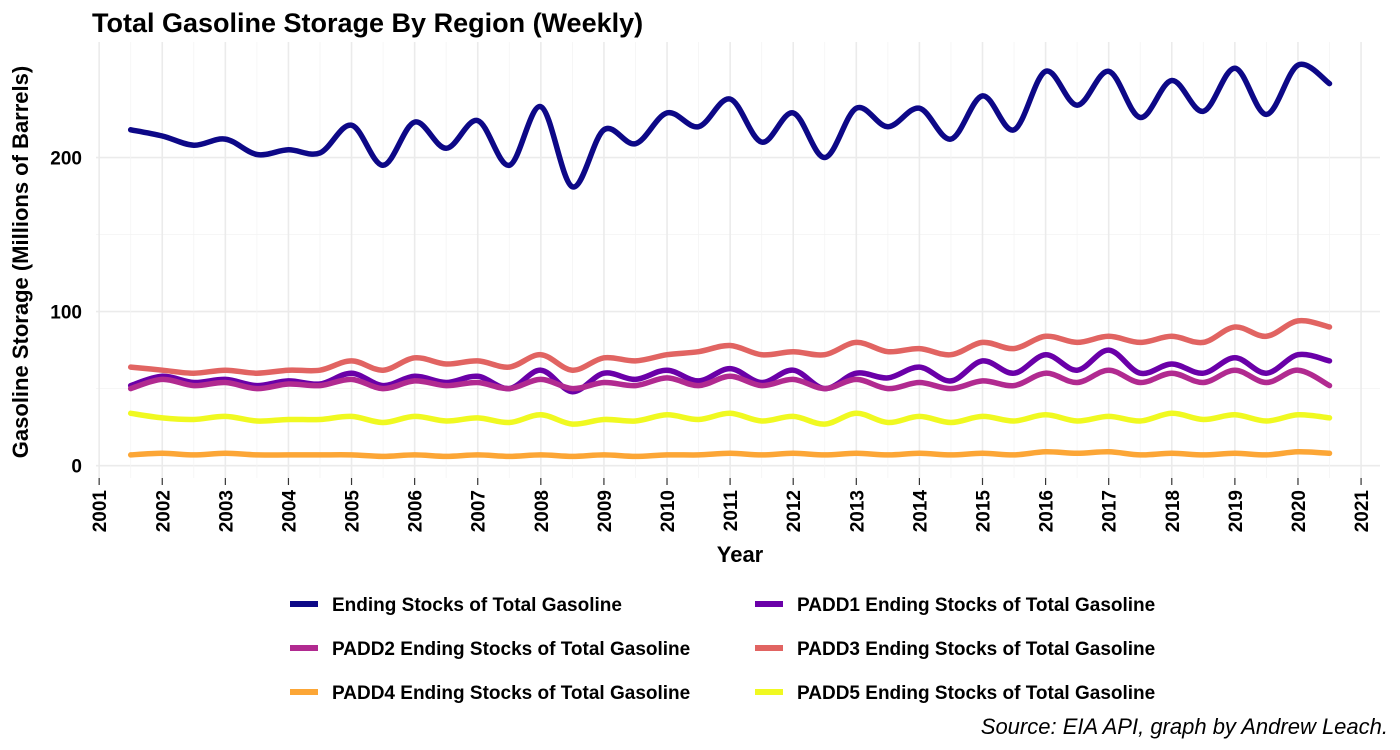 This screenshot has height=750, width=1400. I want to click on x-tick-label: 2021, so click(1362, 511).